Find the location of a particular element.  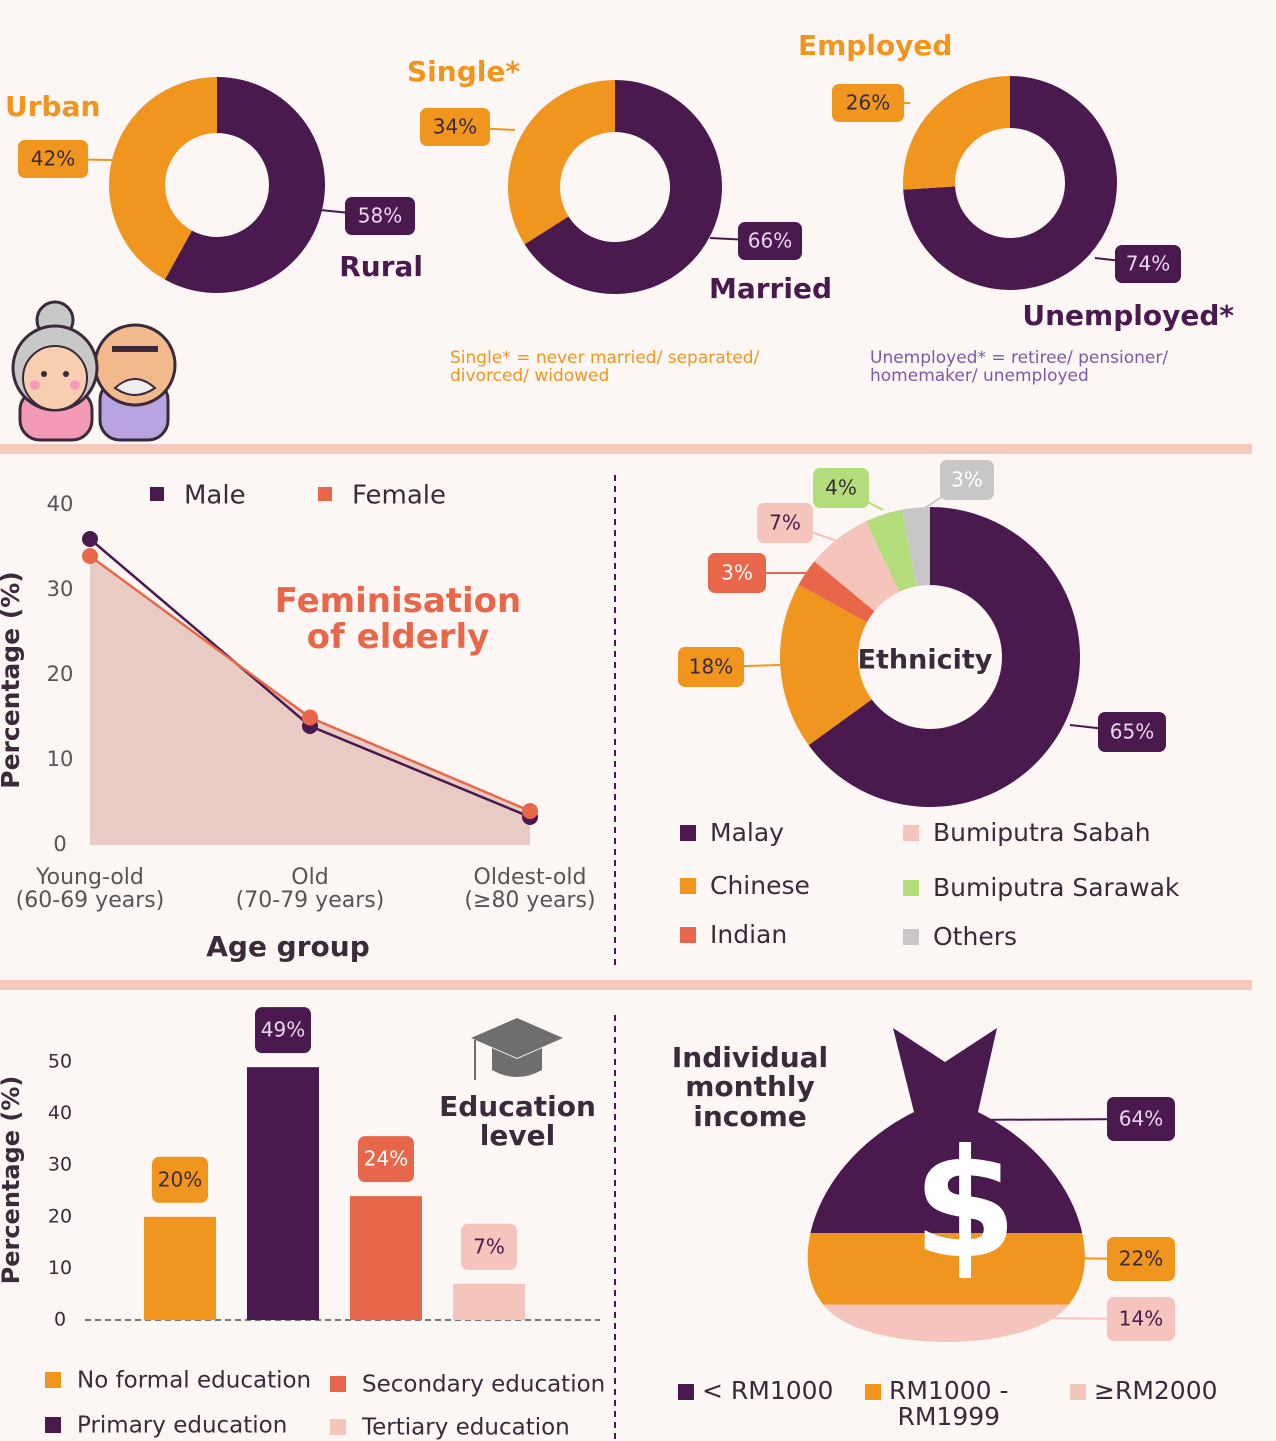

y-tick-label: 30 is located at coordinates (60, 589).